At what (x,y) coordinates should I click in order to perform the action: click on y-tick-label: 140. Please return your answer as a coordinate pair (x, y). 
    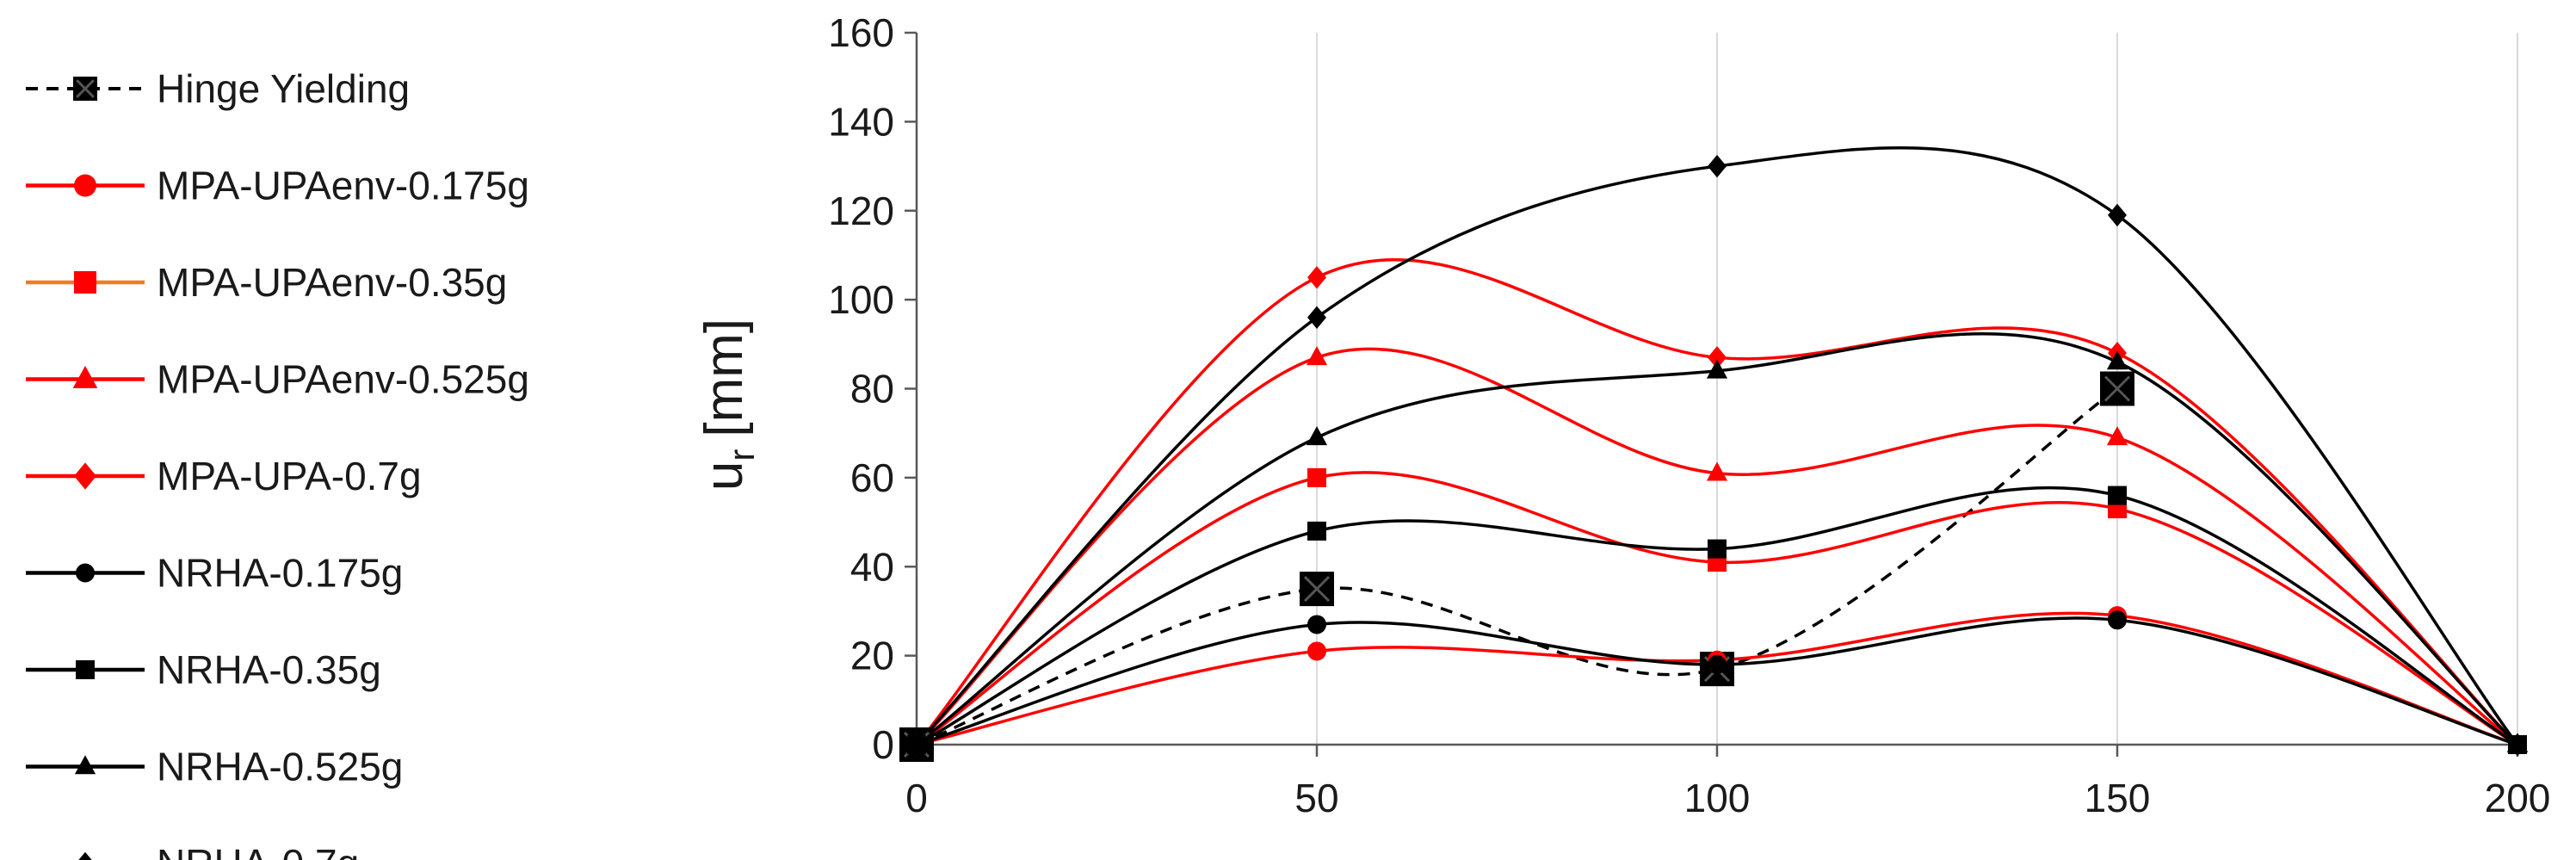
    Looking at the image, I should click on (861, 121).